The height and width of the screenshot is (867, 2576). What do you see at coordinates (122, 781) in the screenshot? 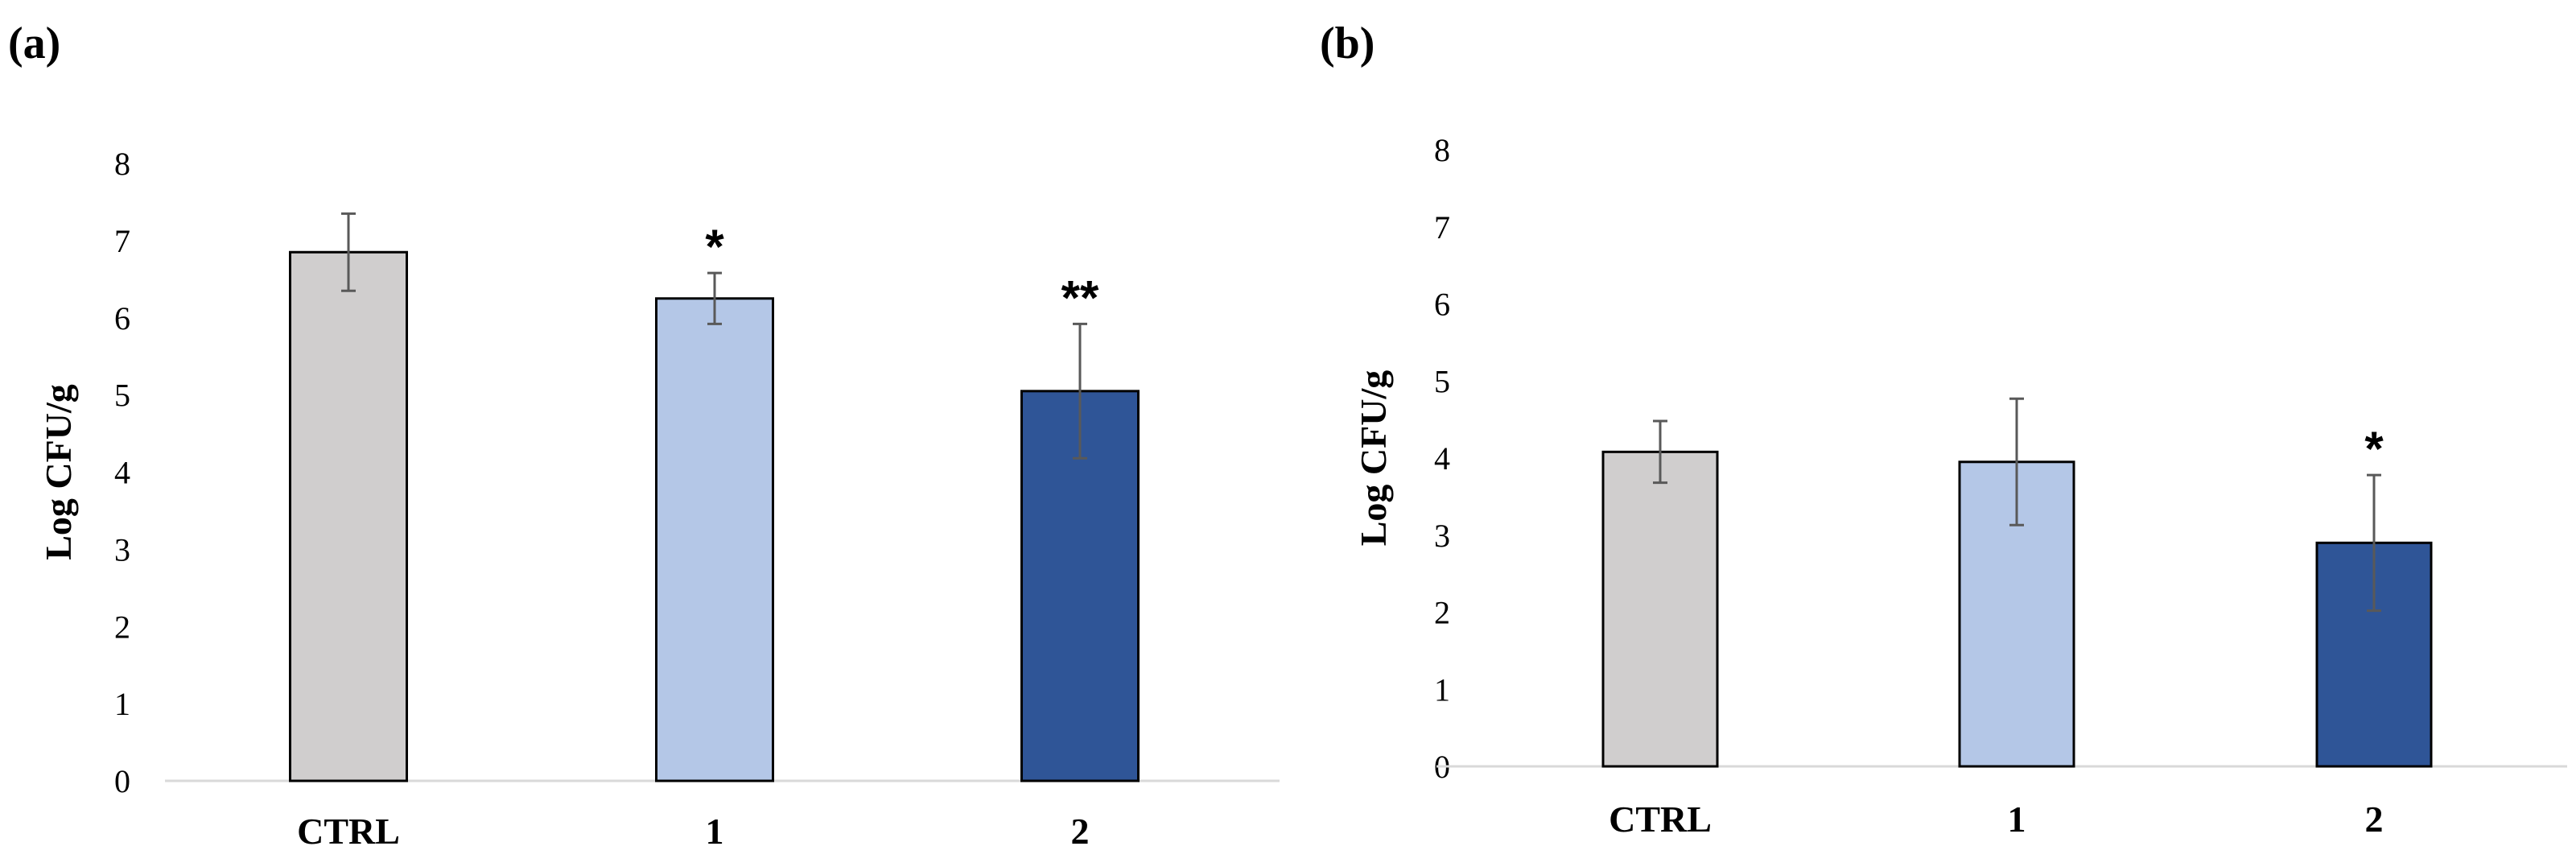
I see `y-tick-label: 0` at bounding box center [122, 781].